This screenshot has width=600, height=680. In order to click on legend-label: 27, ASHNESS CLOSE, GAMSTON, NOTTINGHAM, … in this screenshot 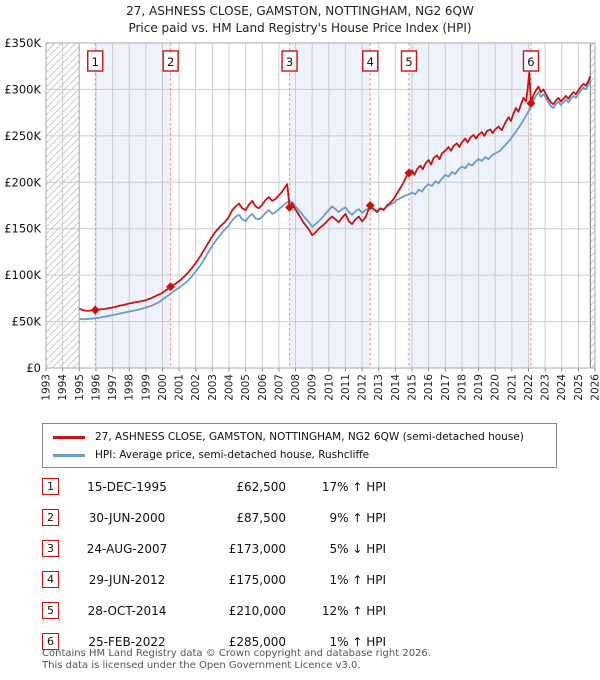, I will do `click(309, 437)`.